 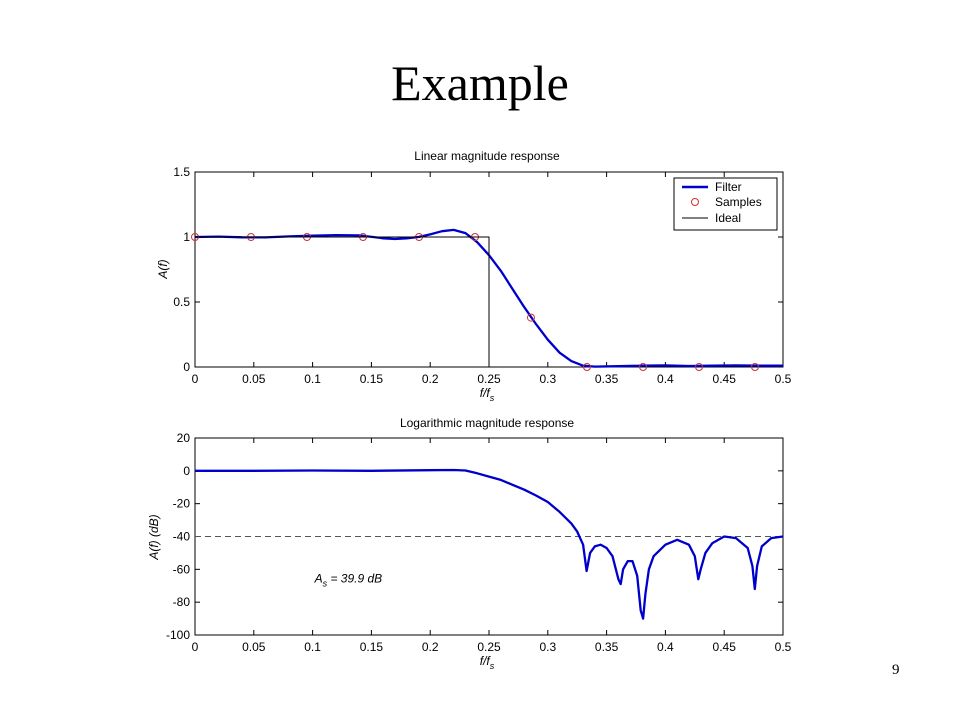 I want to click on ideal-response-line, so click(x=342, y=301).